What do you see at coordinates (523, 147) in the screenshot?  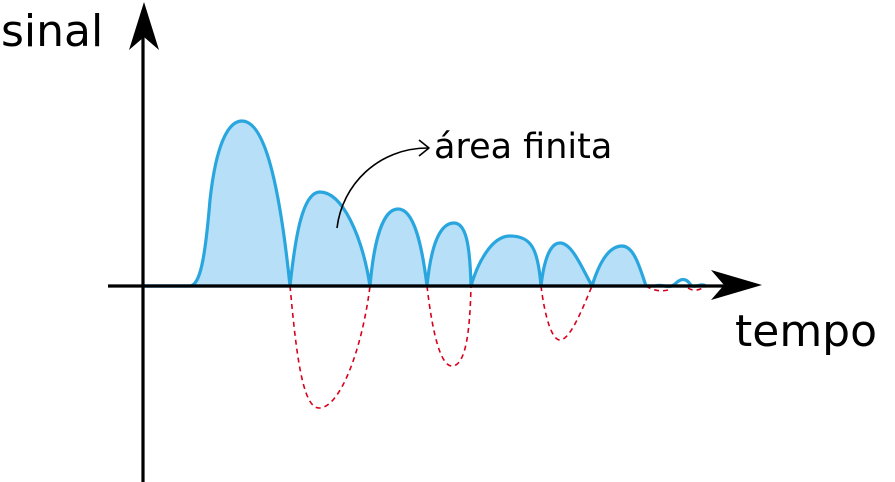 I see `annotation-label: área finita` at bounding box center [523, 147].